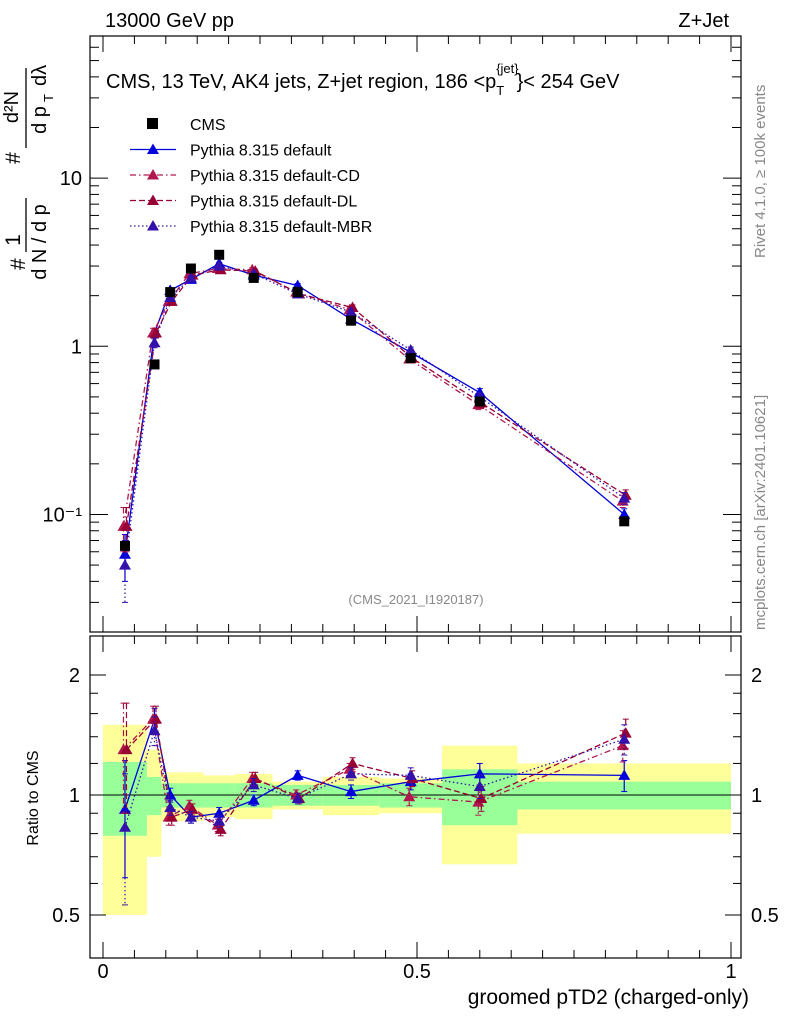  What do you see at coordinates (12, 107) in the screenshot?
I see `ylabel-num2: d²N` at bounding box center [12, 107].